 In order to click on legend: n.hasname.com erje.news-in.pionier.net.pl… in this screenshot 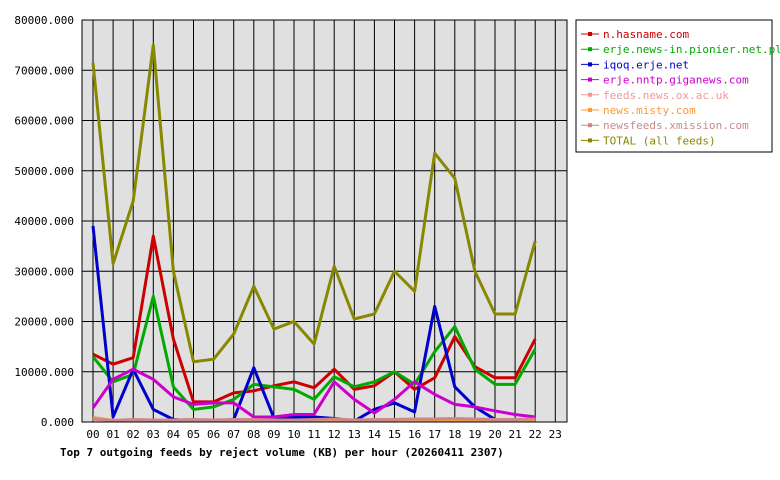, I will do `click(677, 86)`.